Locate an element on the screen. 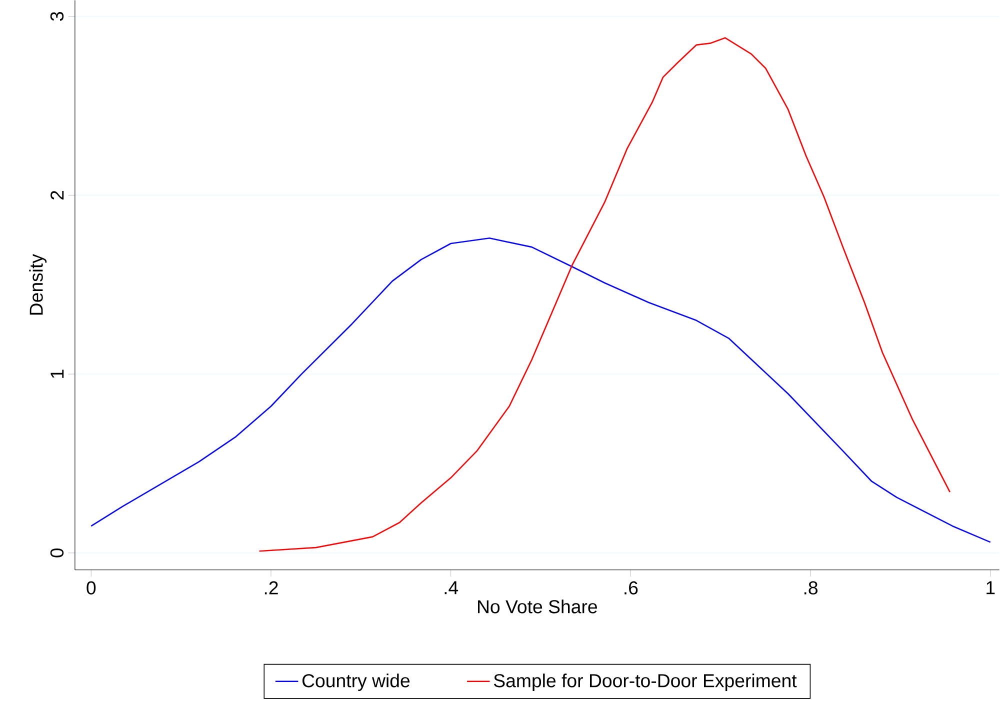  y-tick-label: 2 is located at coordinates (57, 195).